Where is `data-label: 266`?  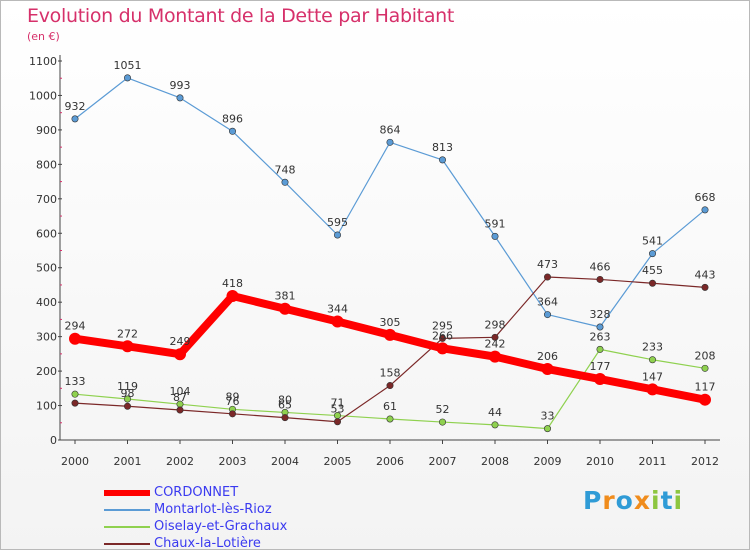
data-label: 266 is located at coordinates (442, 335).